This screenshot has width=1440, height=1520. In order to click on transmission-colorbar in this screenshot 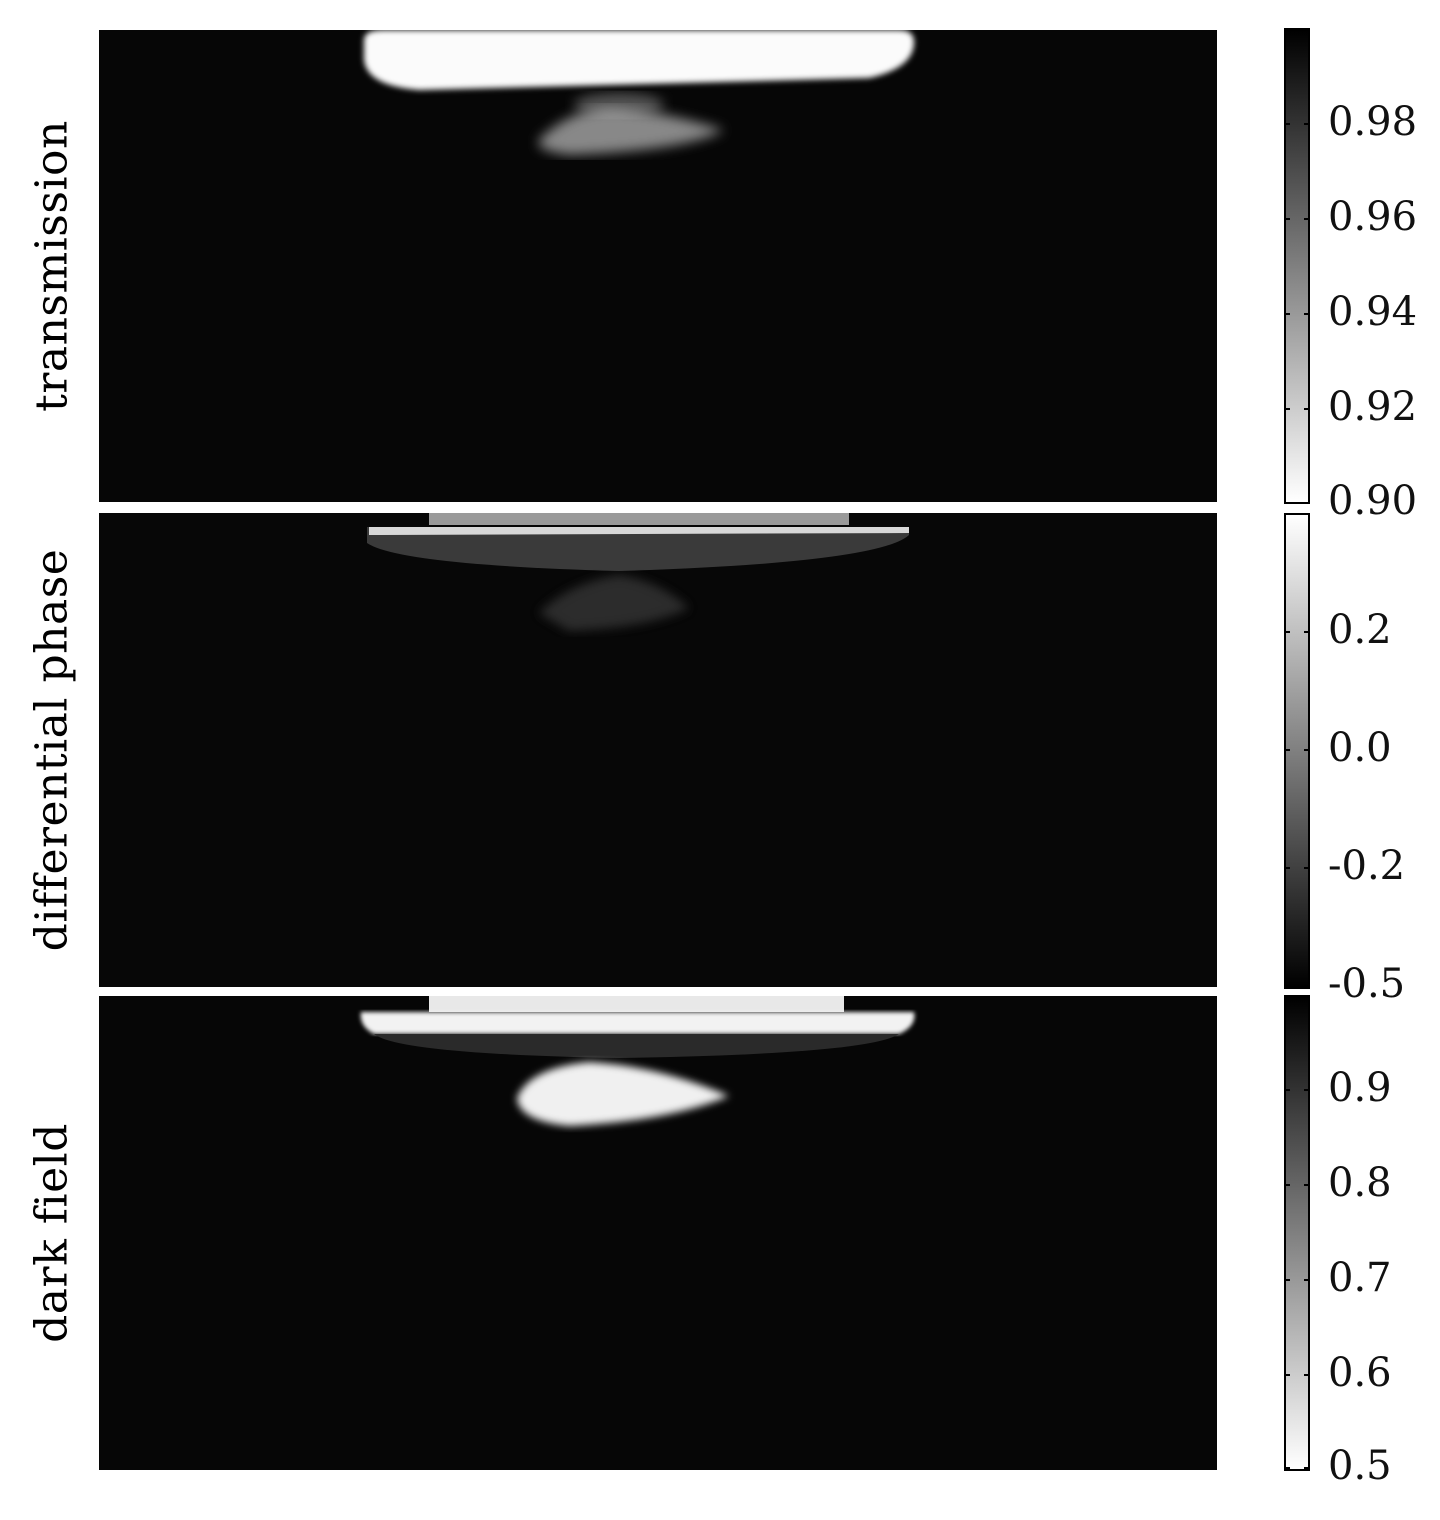, I will do `click(1297, 266)`.